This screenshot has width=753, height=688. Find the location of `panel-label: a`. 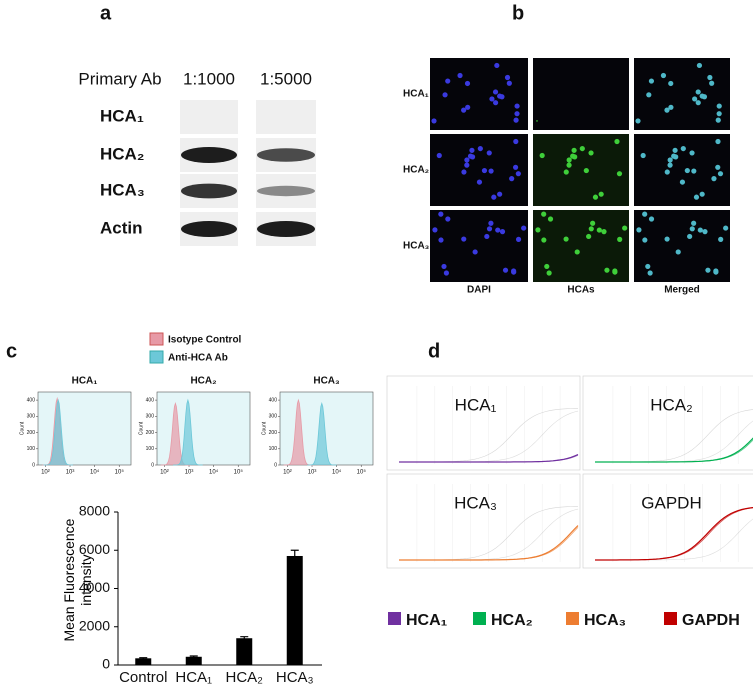

panel-label: a is located at coordinates (106, 13).